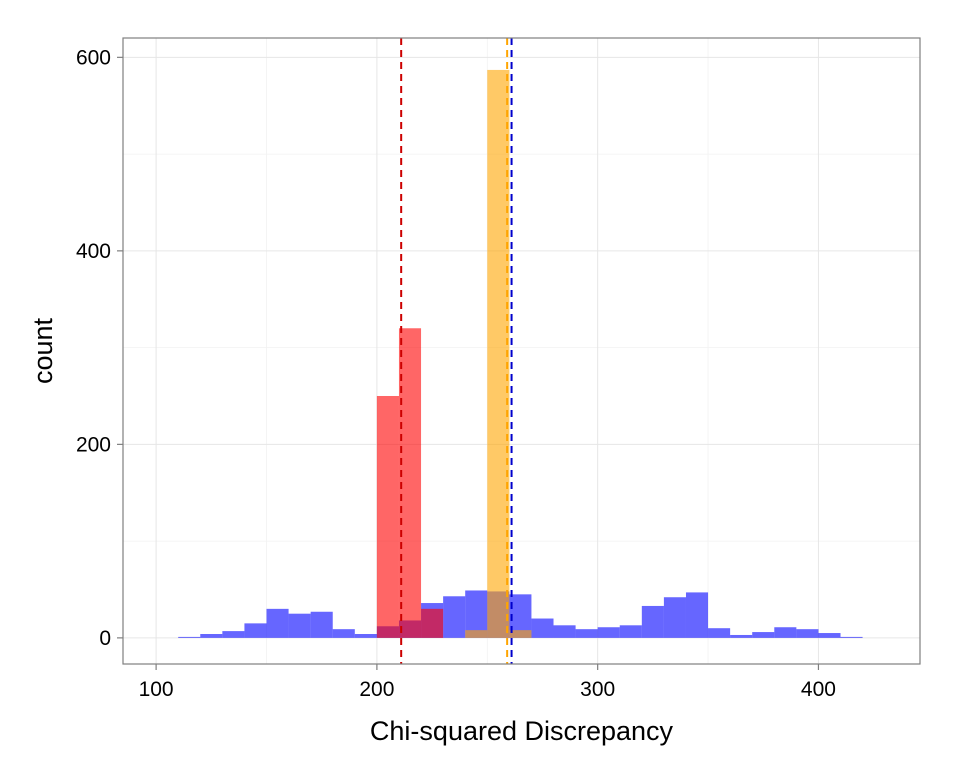 This screenshot has height=768, width=960. Describe the element at coordinates (597, 689) in the screenshot. I see `x-tick-label: 300` at that location.